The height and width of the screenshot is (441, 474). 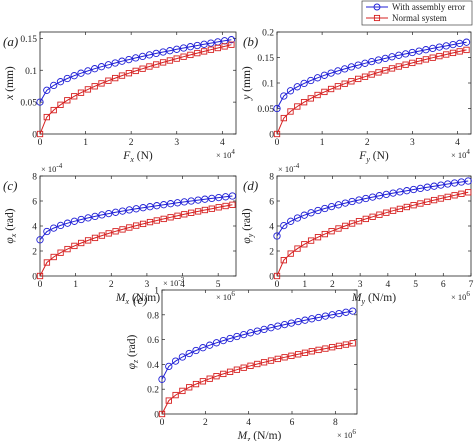 What do you see at coordinates (304, 285) in the screenshot?
I see `x-tick-label: 1` at bounding box center [304, 285].